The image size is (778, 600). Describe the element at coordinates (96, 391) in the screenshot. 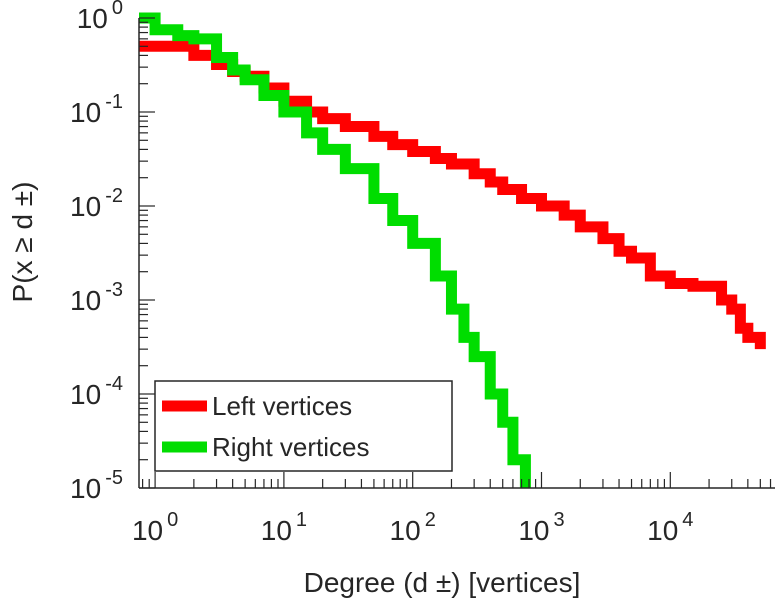

I see `y-tick-label: 10 -4` at that location.